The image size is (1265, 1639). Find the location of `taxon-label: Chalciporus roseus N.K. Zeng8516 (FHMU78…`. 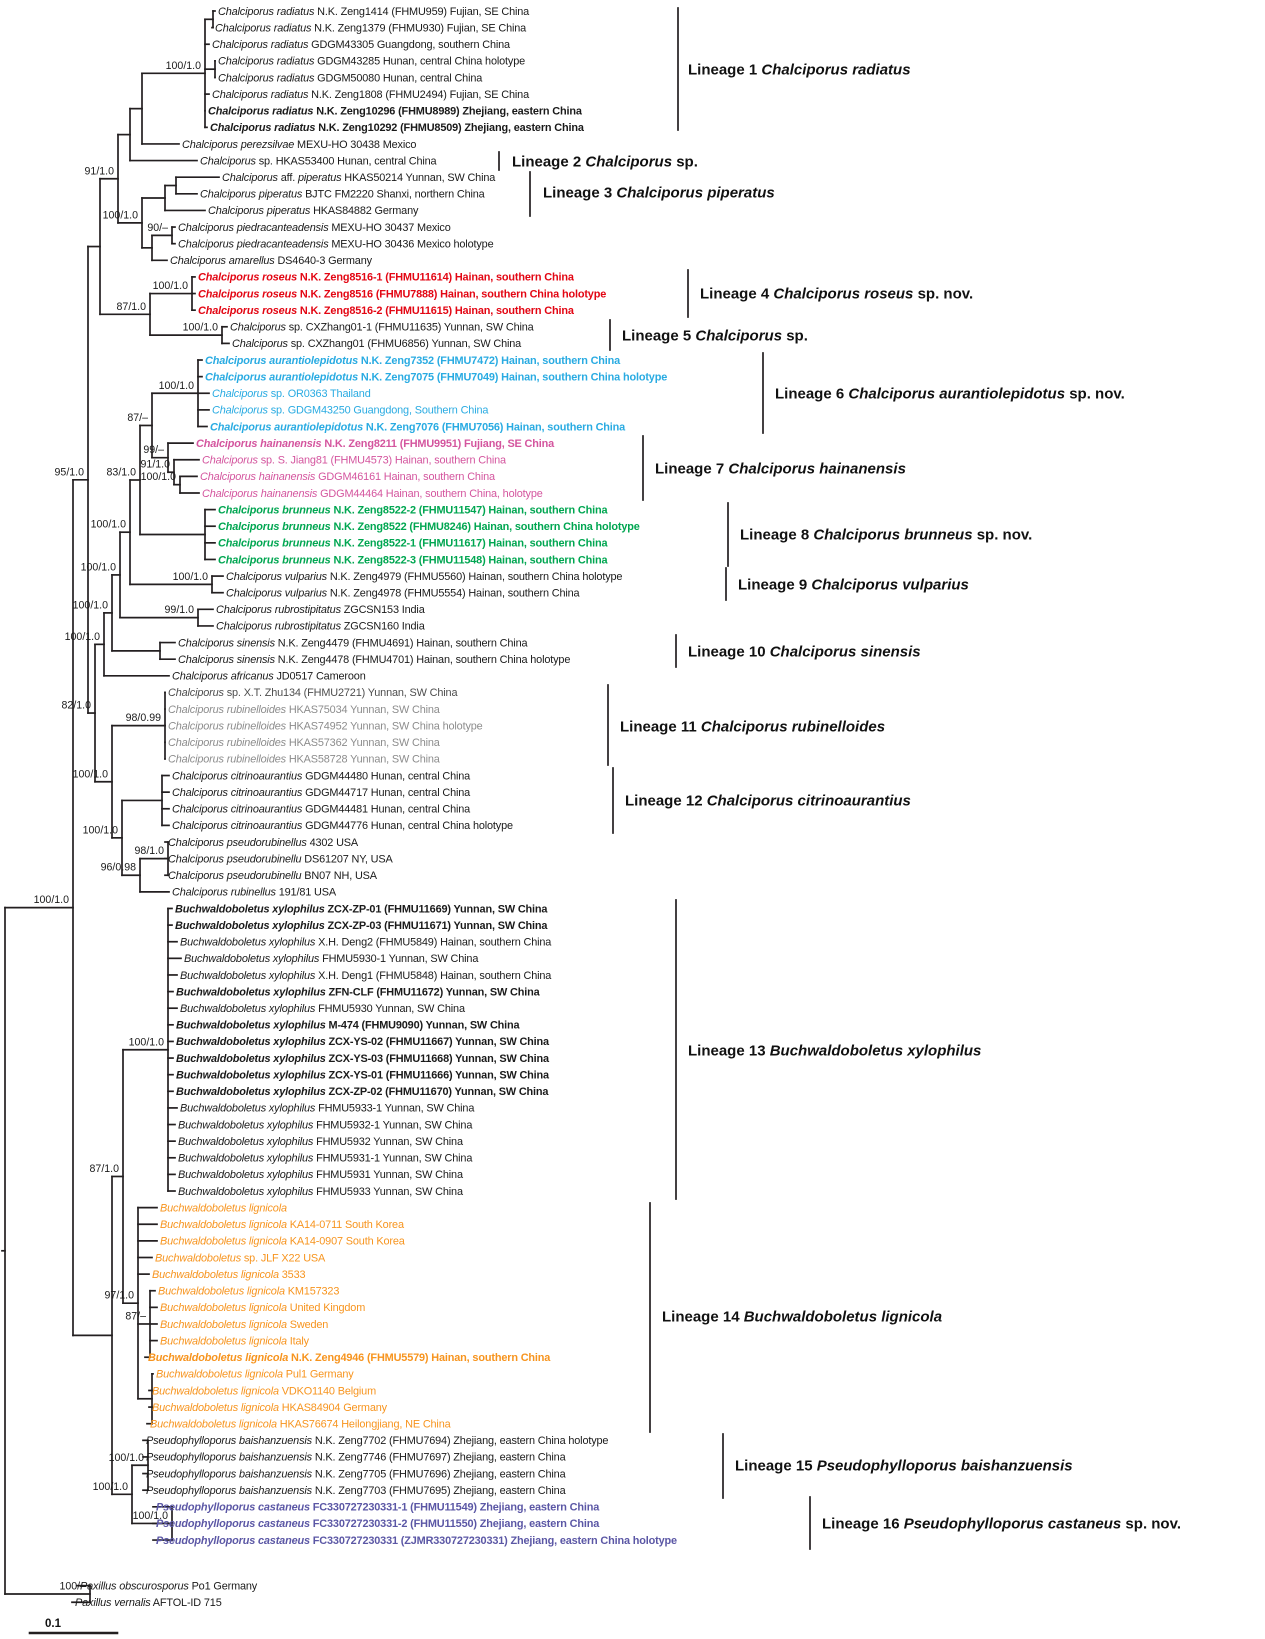

taxon-label: Chalciporus roseus N.K. Zeng8516 (FHMU78… is located at coordinates (402, 294).